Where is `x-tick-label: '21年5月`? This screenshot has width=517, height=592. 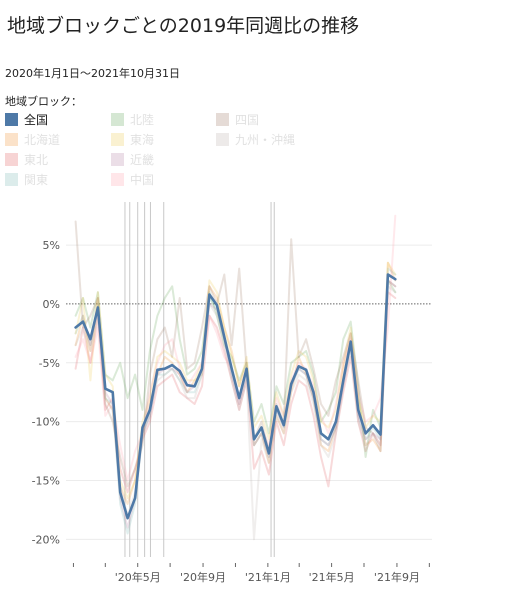 x-tick-label: '21年5月 is located at coordinates (332, 577).